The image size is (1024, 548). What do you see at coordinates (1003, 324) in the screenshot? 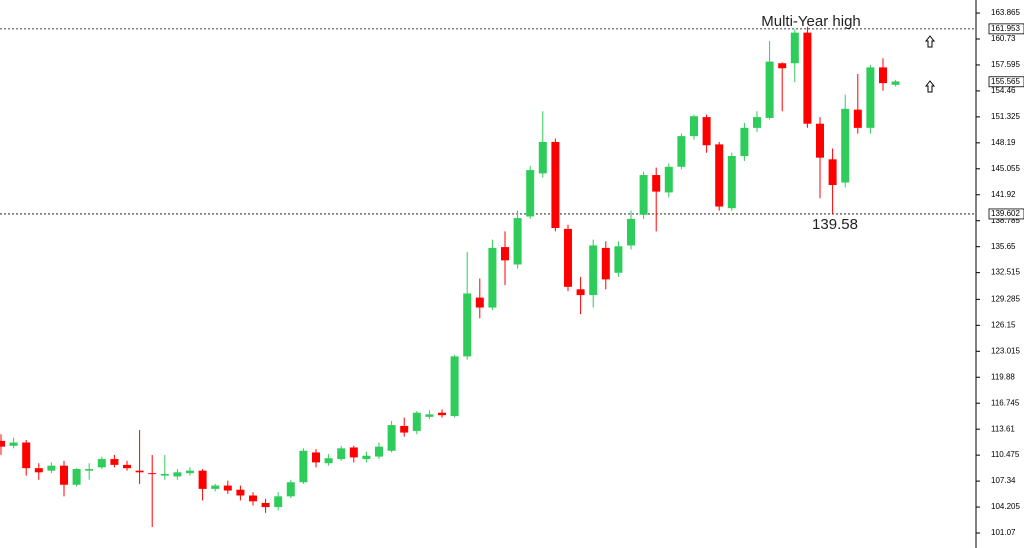
I see `y-tick-label: 126.15` at bounding box center [1003, 324].